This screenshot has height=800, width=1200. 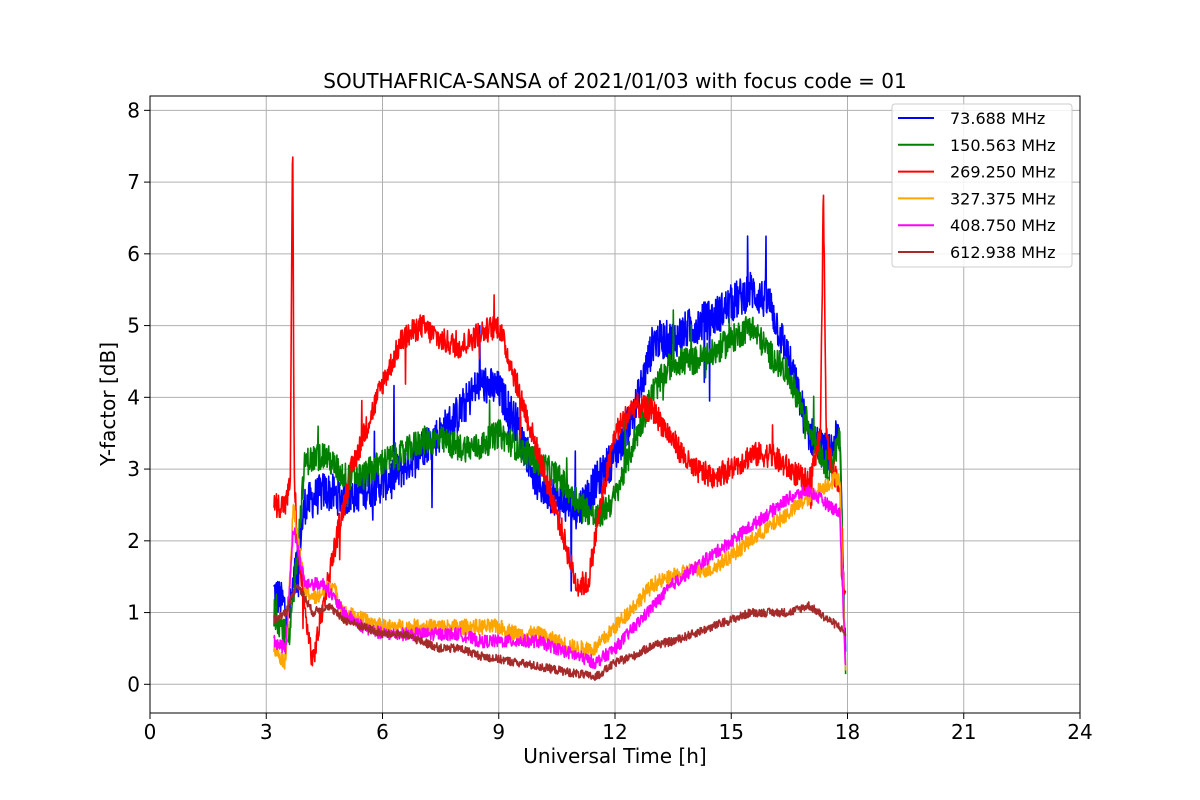 What do you see at coordinates (133, 110) in the screenshot?
I see `y-tick-label: 8` at bounding box center [133, 110].